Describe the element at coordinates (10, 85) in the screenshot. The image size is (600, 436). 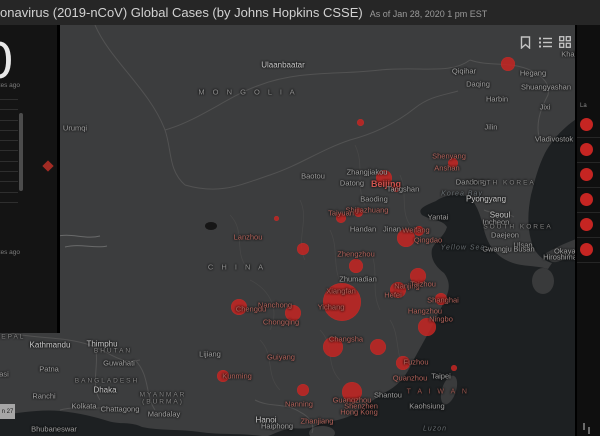
I see `updated-ago-text: tes ago` at that location.